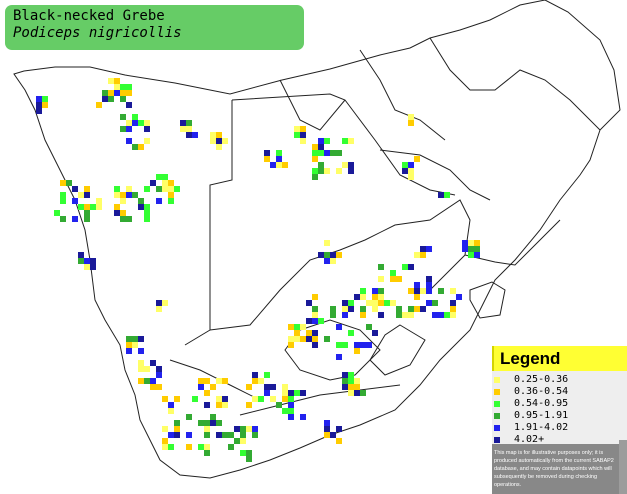 This screenshot has width=627, height=494. What do you see at coordinates (623, 467) in the screenshot?
I see `scrollbar-thumb` at bounding box center [623, 467].